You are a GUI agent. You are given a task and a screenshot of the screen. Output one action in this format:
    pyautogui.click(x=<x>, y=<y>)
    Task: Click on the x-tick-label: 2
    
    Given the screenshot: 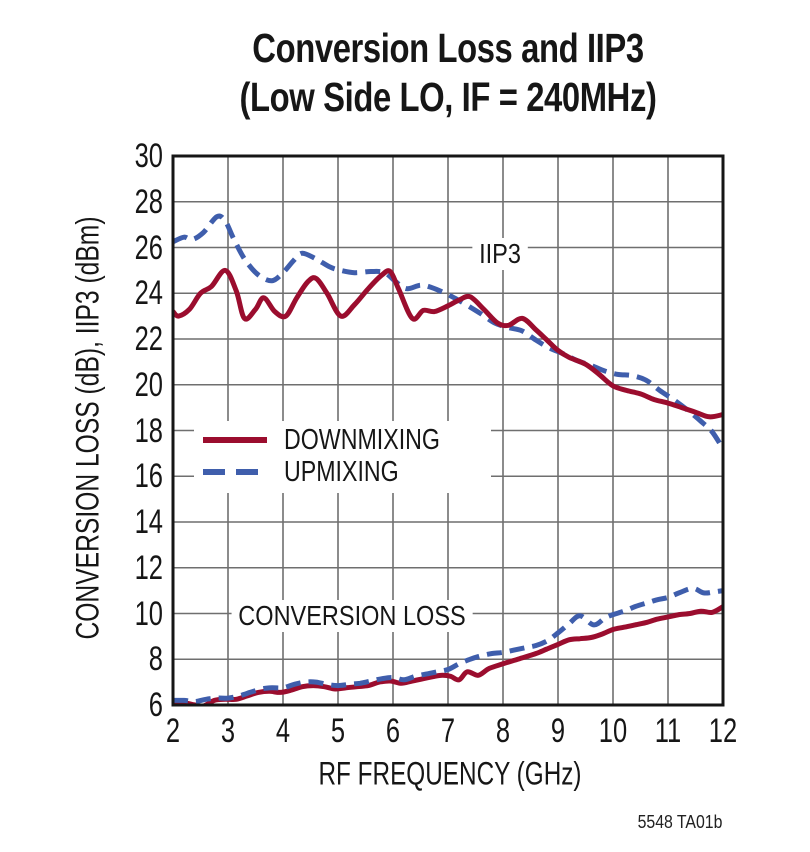 What is the action you would take?
    pyautogui.click(x=173, y=731)
    